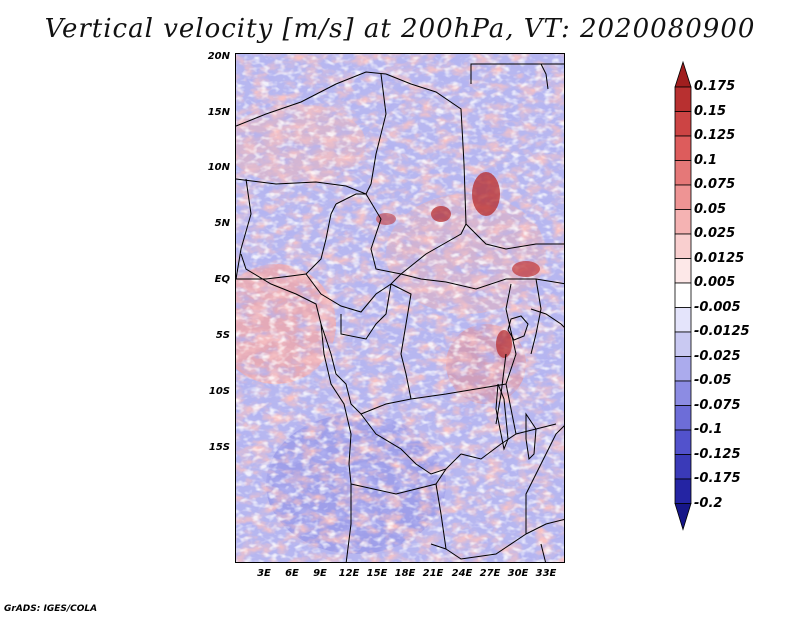 Image resolution: width=800 pixels, height=618 pixels. What do you see at coordinates (222, 335) in the screenshot?
I see `lat-label-5s: 5S` at bounding box center [222, 335].